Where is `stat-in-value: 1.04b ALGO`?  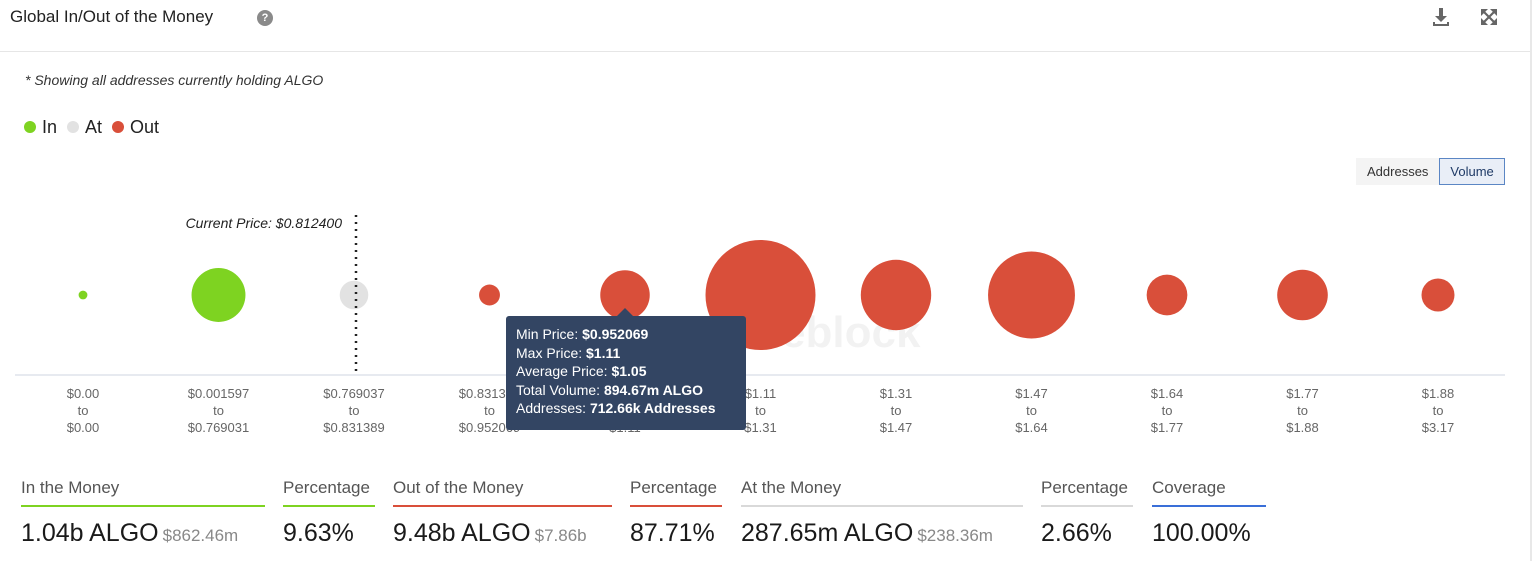
stat-in-value: 1.04b ALGO is located at coordinates (90, 533).